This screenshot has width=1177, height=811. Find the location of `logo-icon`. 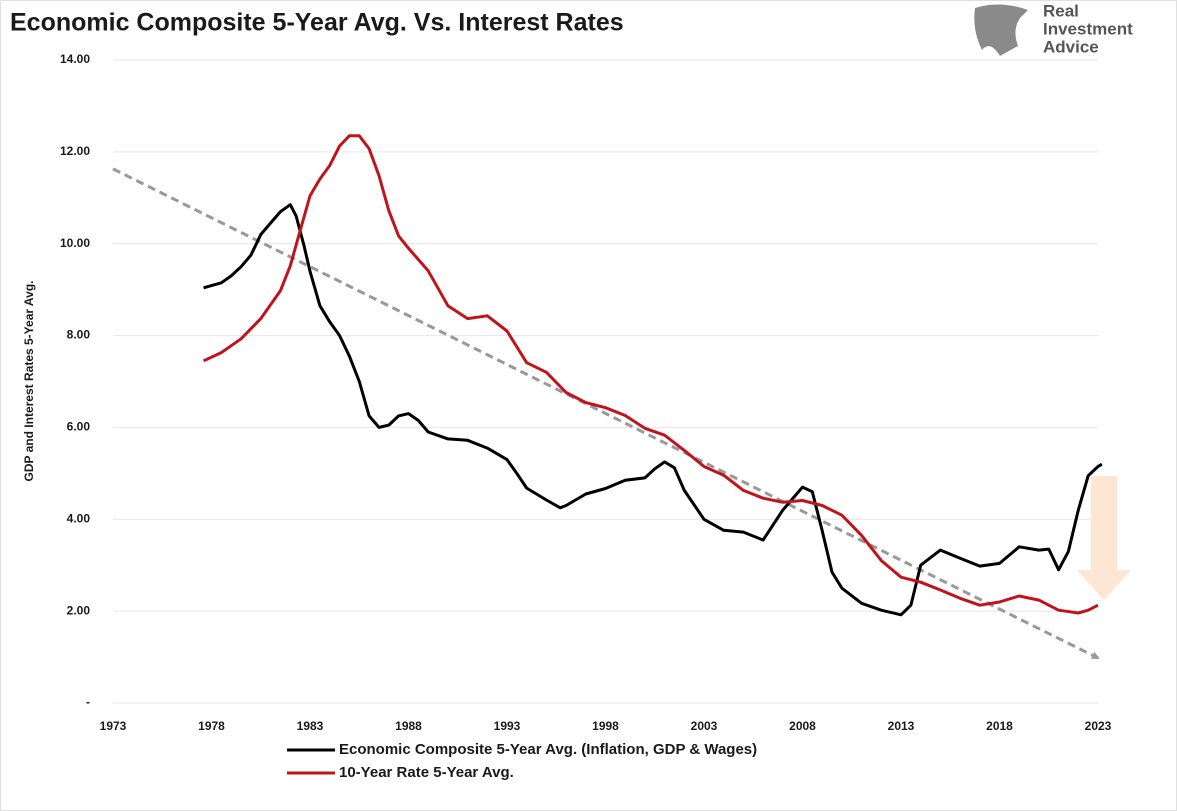

logo-icon is located at coordinates (1001, 30).